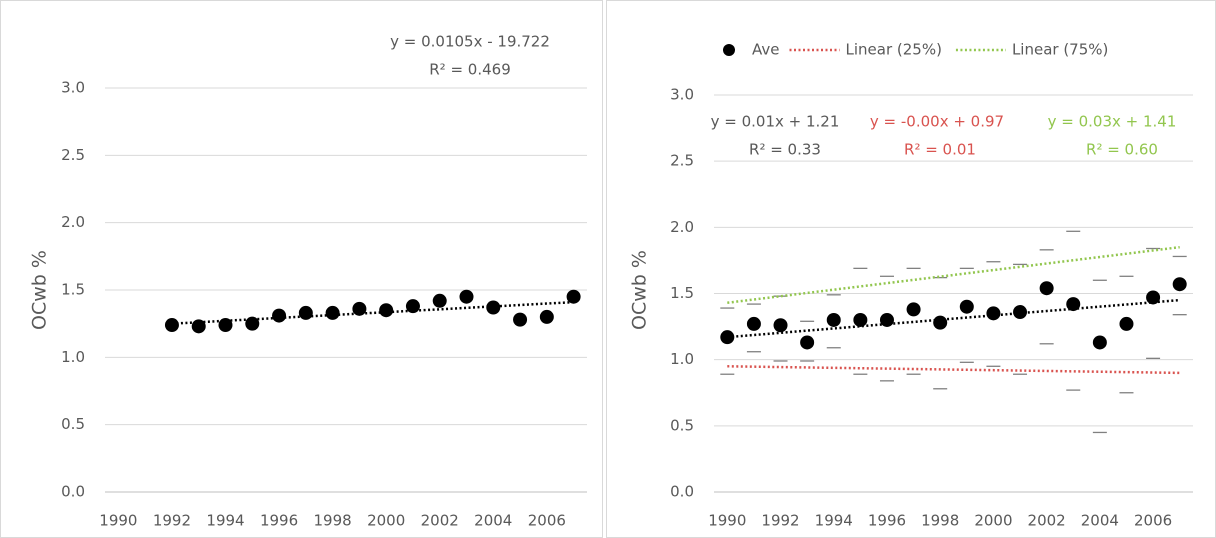 The width and height of the screenshot is (1216, 538). What do you see at coordinates (470, 42) in the screenshot?
I see `trendline-equation: y = 0.0105x - 19.722` at bounding box center [470, 42].